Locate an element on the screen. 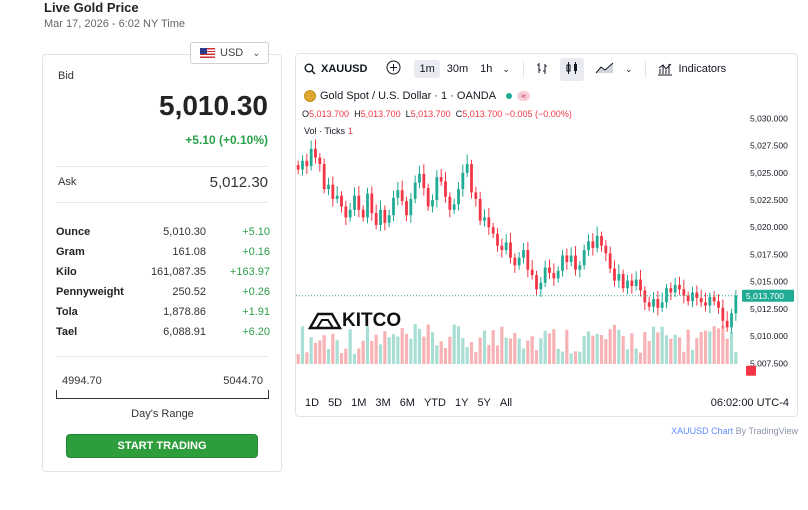  search-icon is located at coordinates (310, 69).